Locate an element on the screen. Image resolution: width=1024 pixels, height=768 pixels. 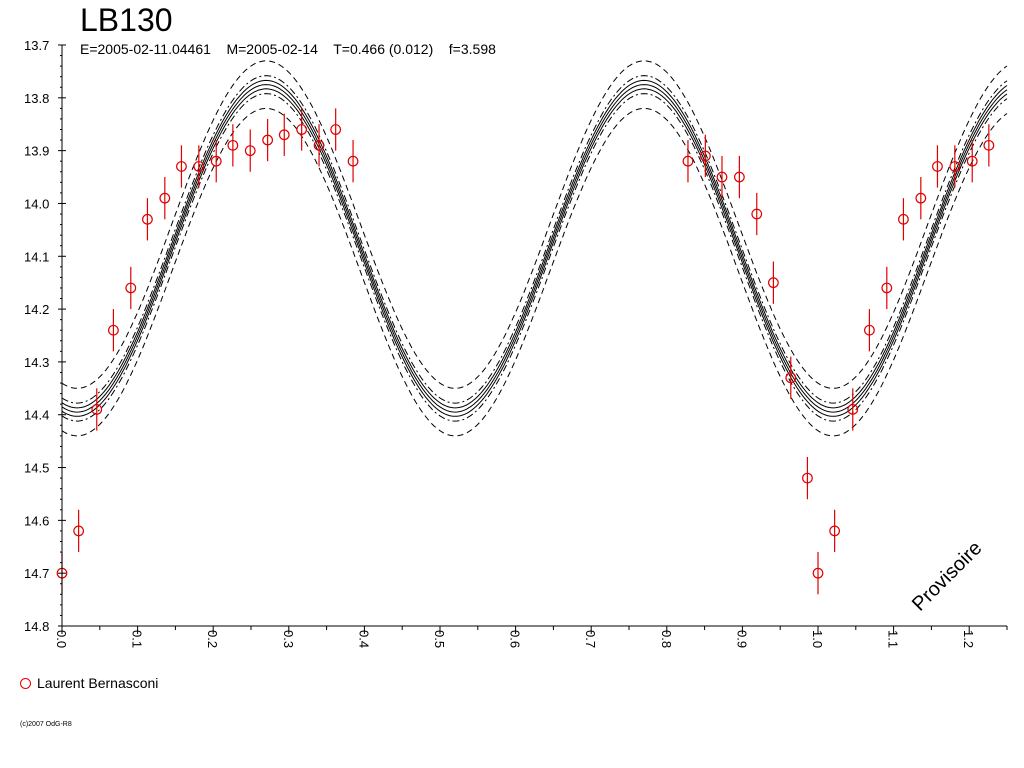
y-tick-label: 14.5 is located at coordinates (36, 468).